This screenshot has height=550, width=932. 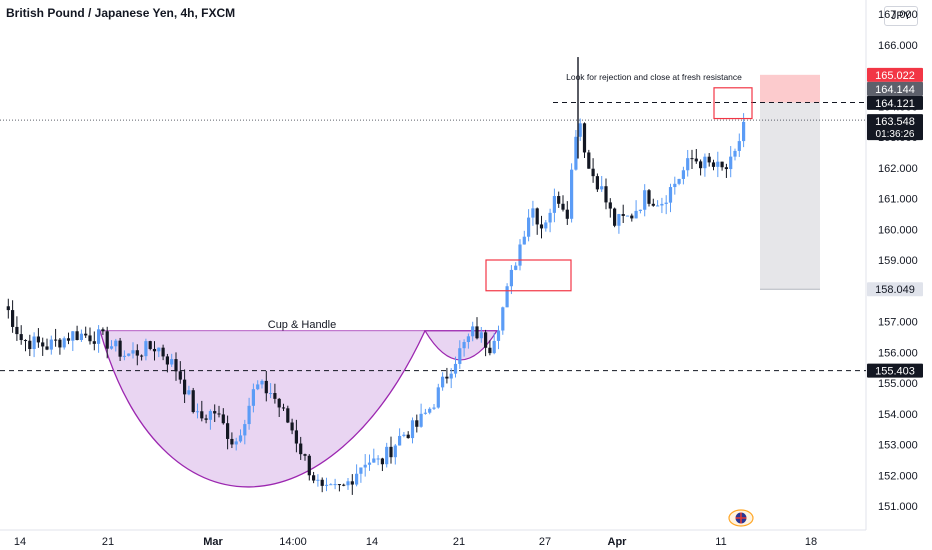 I want to click on y-tick-label: 161.000, so click(x=898, y=200).